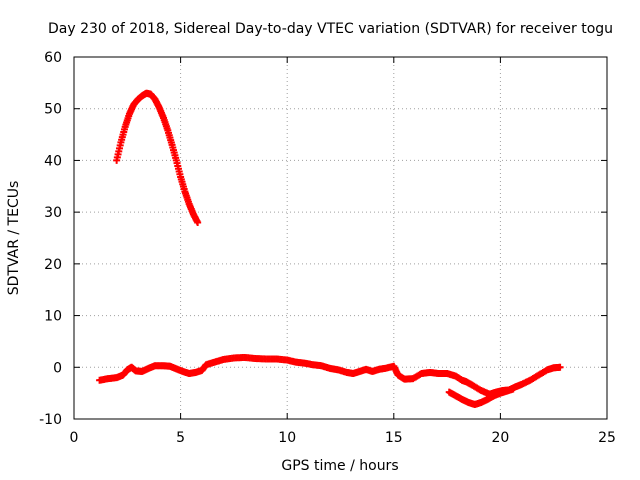 The height and width of the screenshot is (480, 640). What do you see at coordinates (53, 161) in the screenshot?
I see `y-tick-label: 40` at bounding box center [53, 161].